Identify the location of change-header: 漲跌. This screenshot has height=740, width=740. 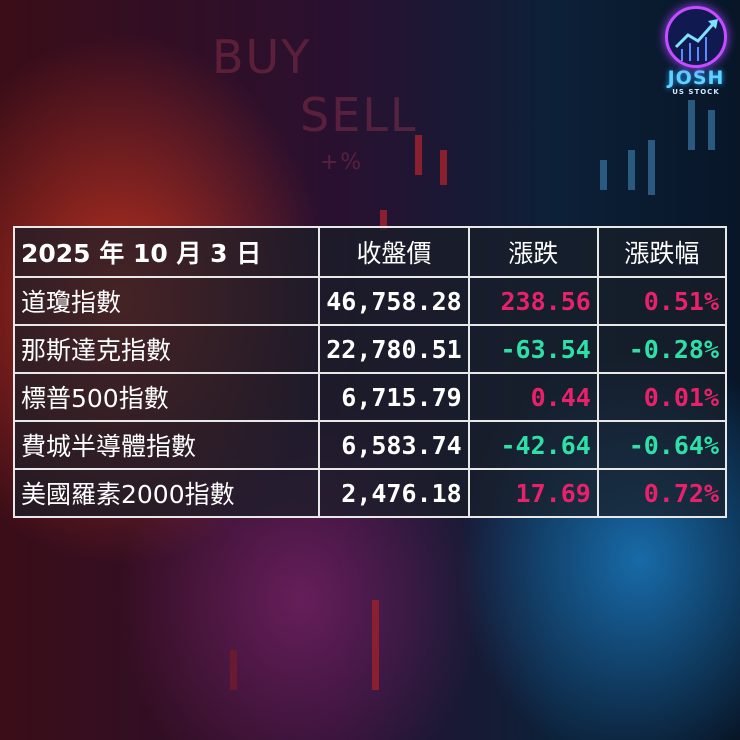
(533, 252).